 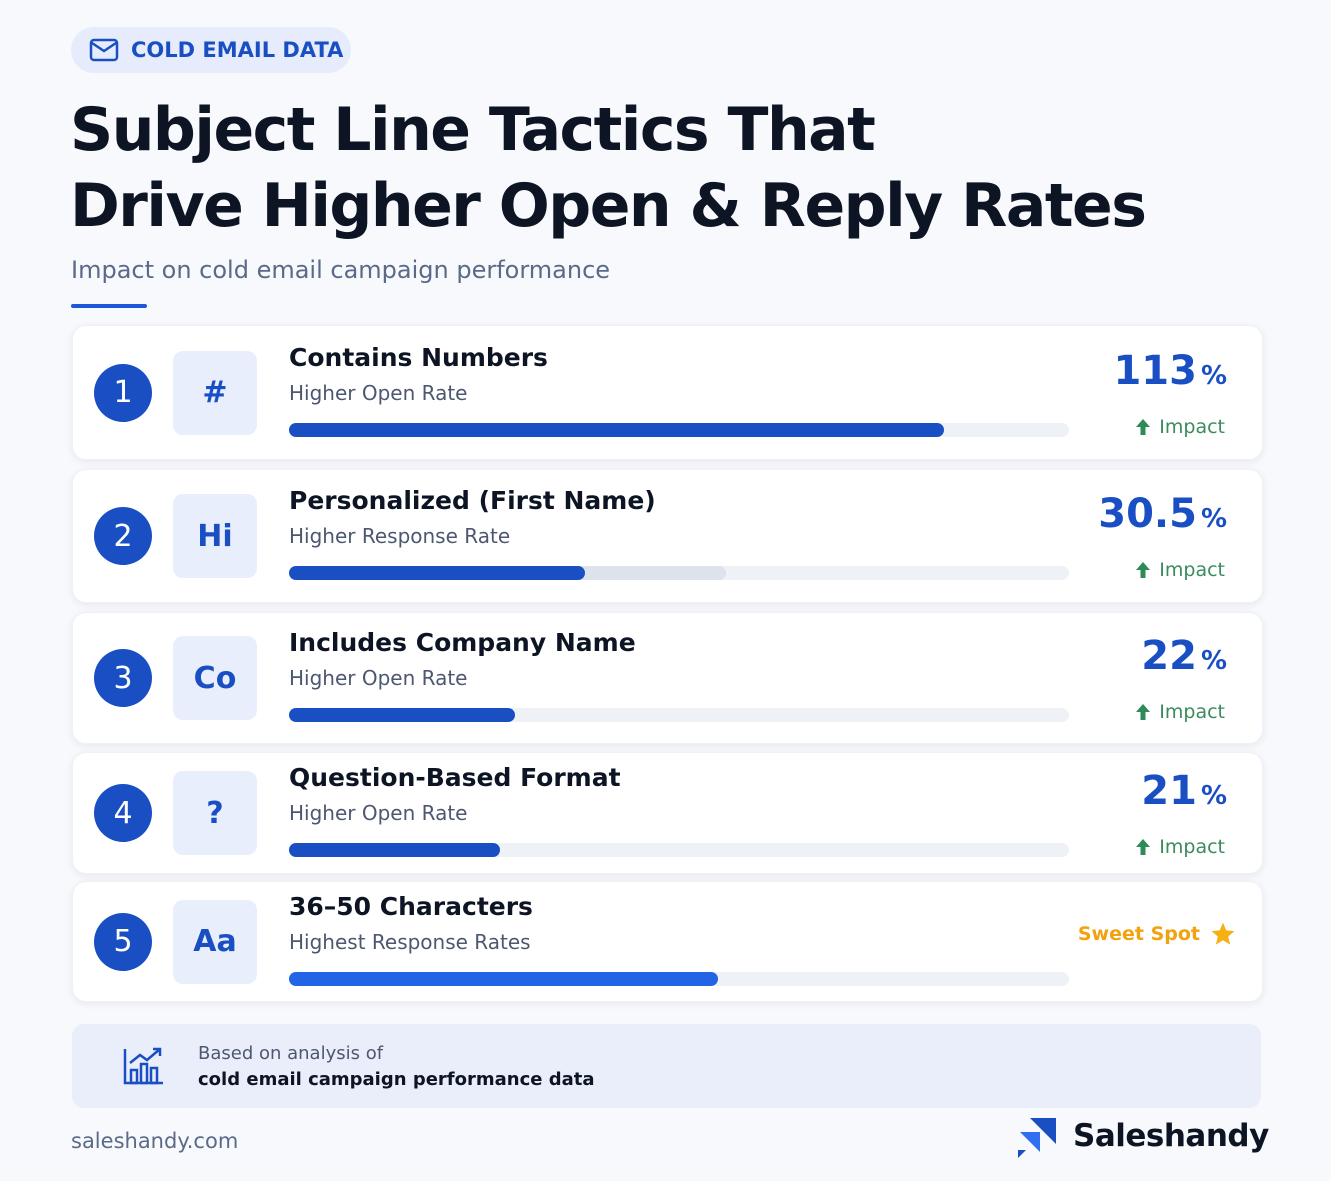 I want to click on value: 21%, so click(x=1184, y=791).